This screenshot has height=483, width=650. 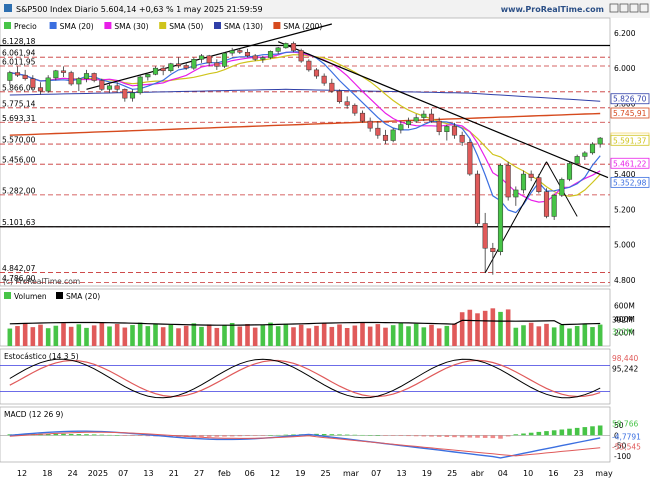 I want to click on x-tick-label: 10, so click(x=528, y=473).